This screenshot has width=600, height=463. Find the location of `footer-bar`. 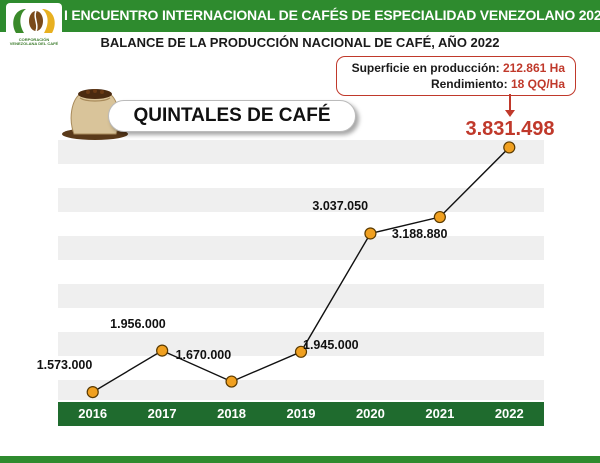

footer-bar is located at coordinates (300, 459).